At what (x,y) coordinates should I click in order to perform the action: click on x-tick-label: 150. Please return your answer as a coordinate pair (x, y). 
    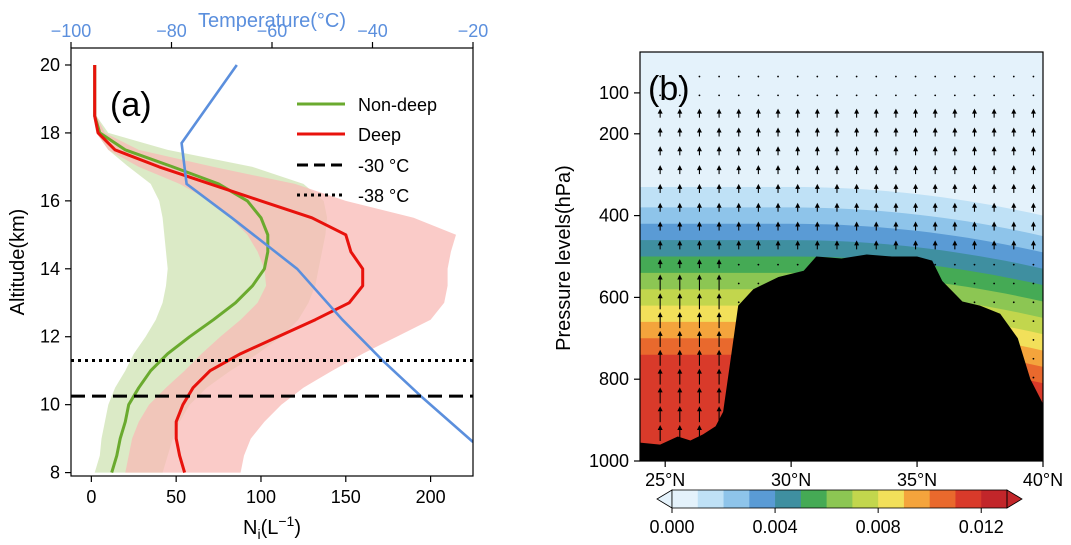
    Looking at the image, I should click on (346, 497).